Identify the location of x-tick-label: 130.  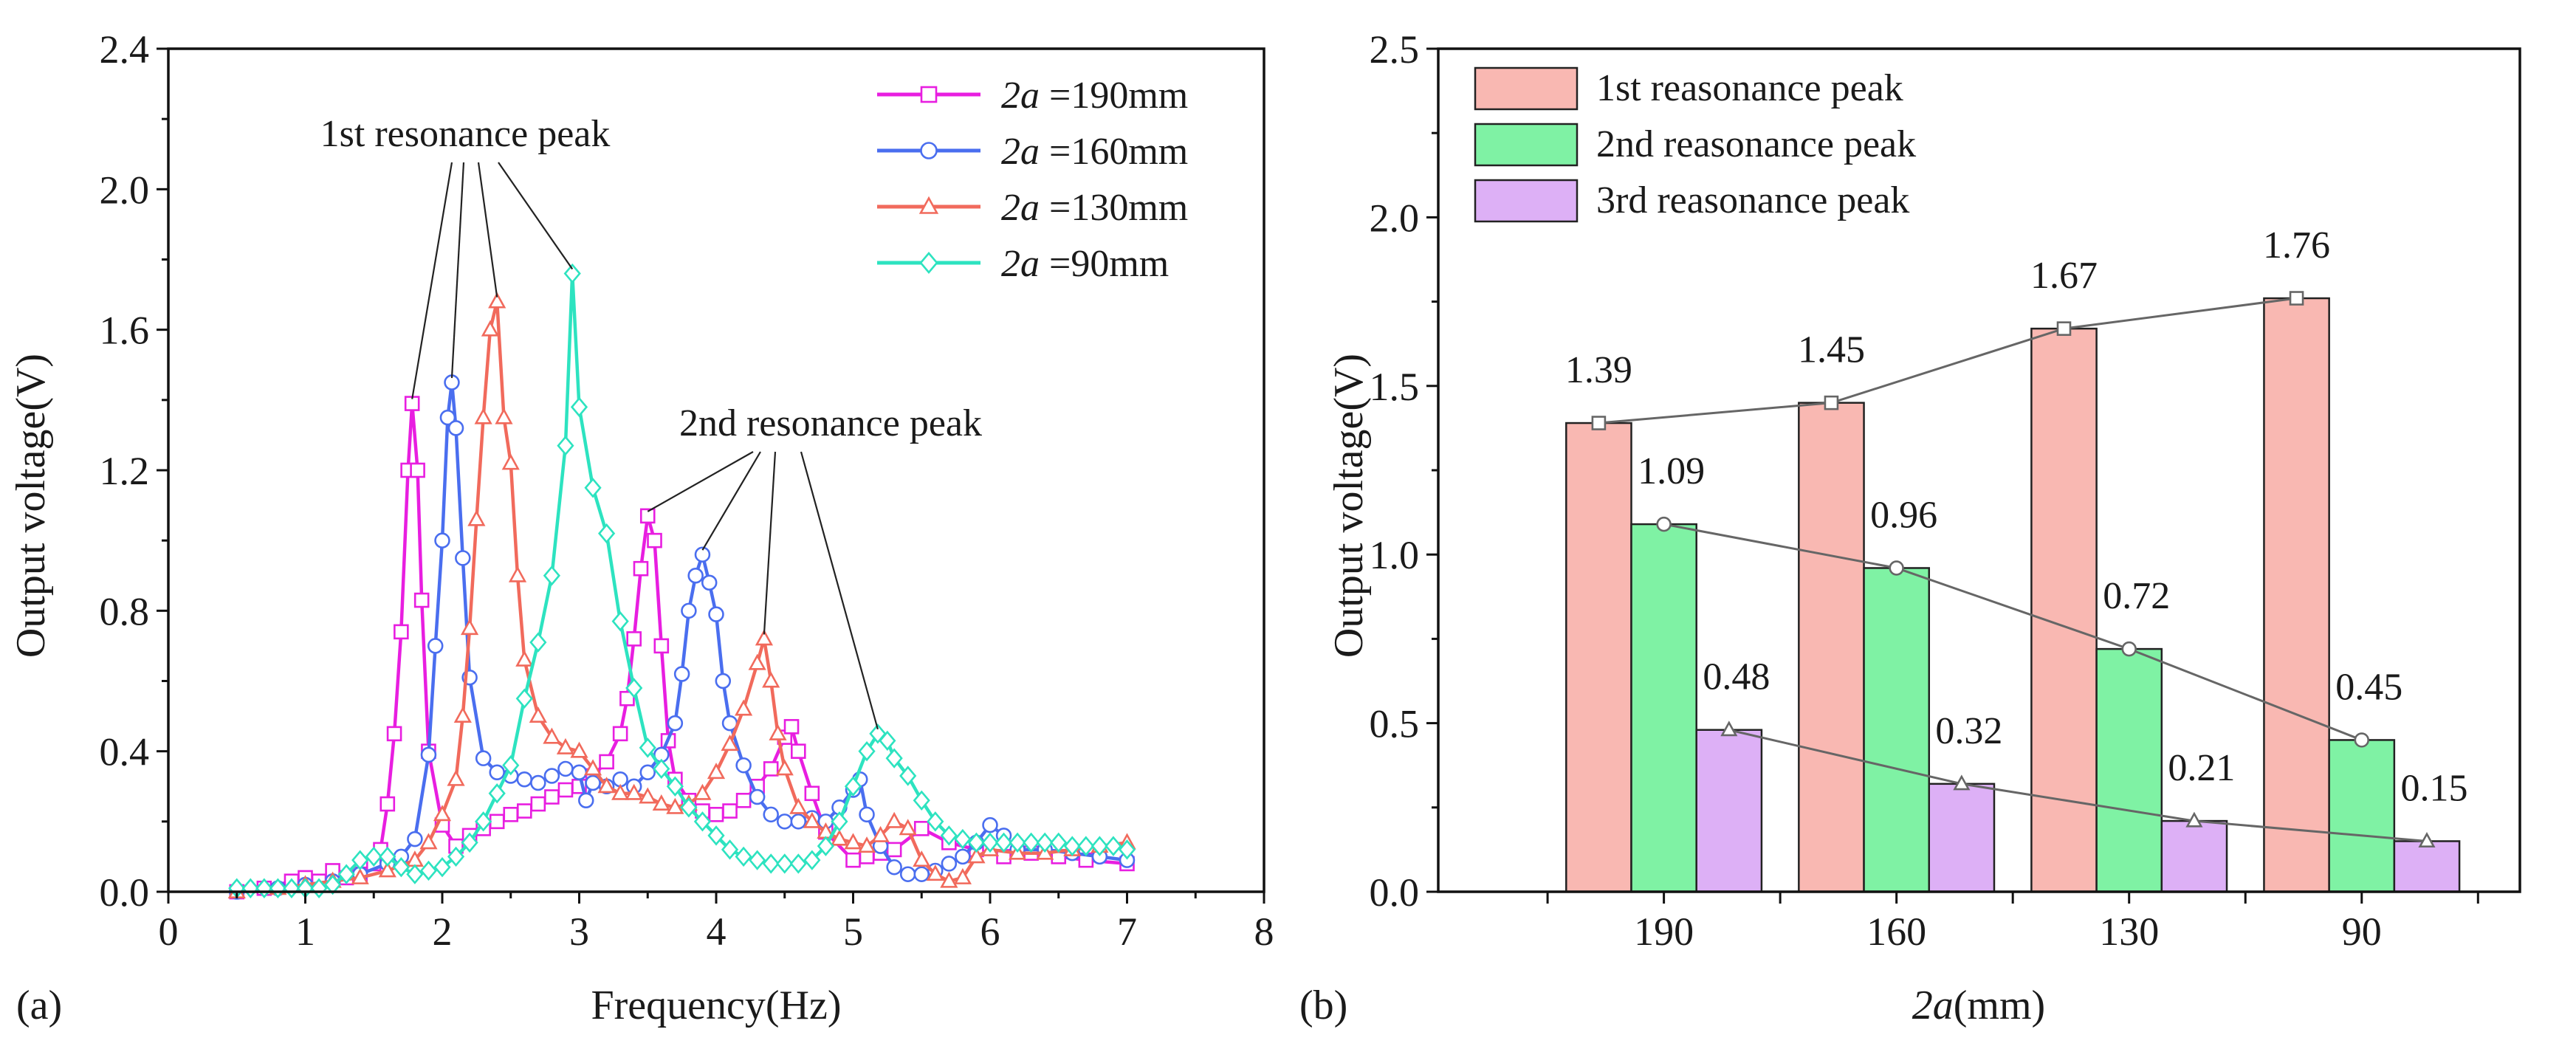
(2129, 931).